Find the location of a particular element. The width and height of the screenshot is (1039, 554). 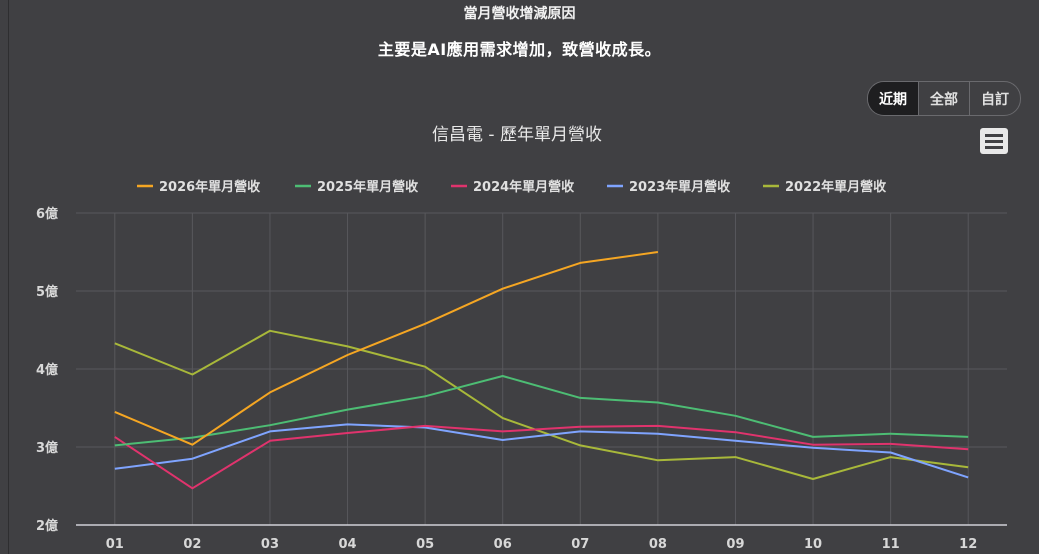

legend-item: 2026年單月營收 is located at coordinates (199, 187).